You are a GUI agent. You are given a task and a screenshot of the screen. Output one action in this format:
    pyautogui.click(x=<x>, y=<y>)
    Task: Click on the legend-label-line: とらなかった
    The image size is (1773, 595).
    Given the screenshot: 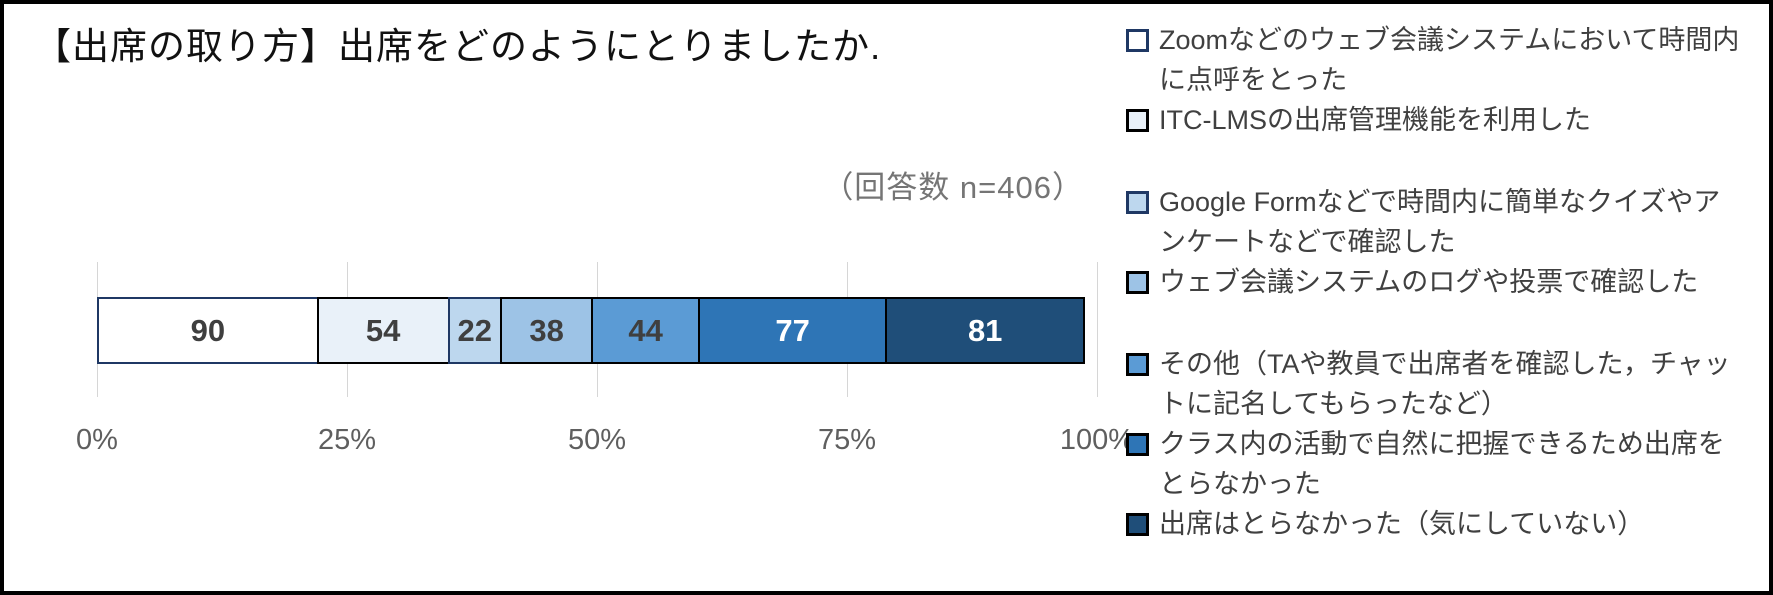 What is the action you would take?
    pyautogui.click(x=1240, y=484)
    